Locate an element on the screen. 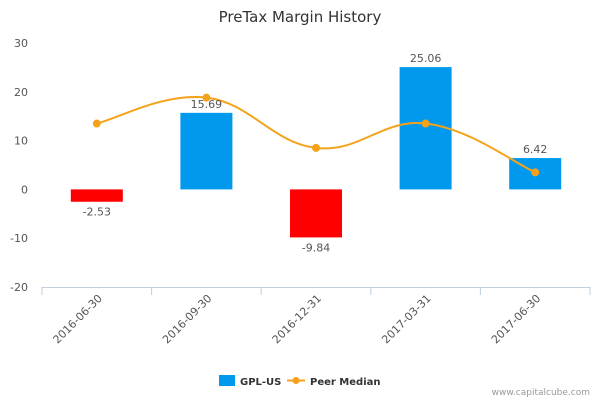  peer-median-line is located at coordinates (316, 135).